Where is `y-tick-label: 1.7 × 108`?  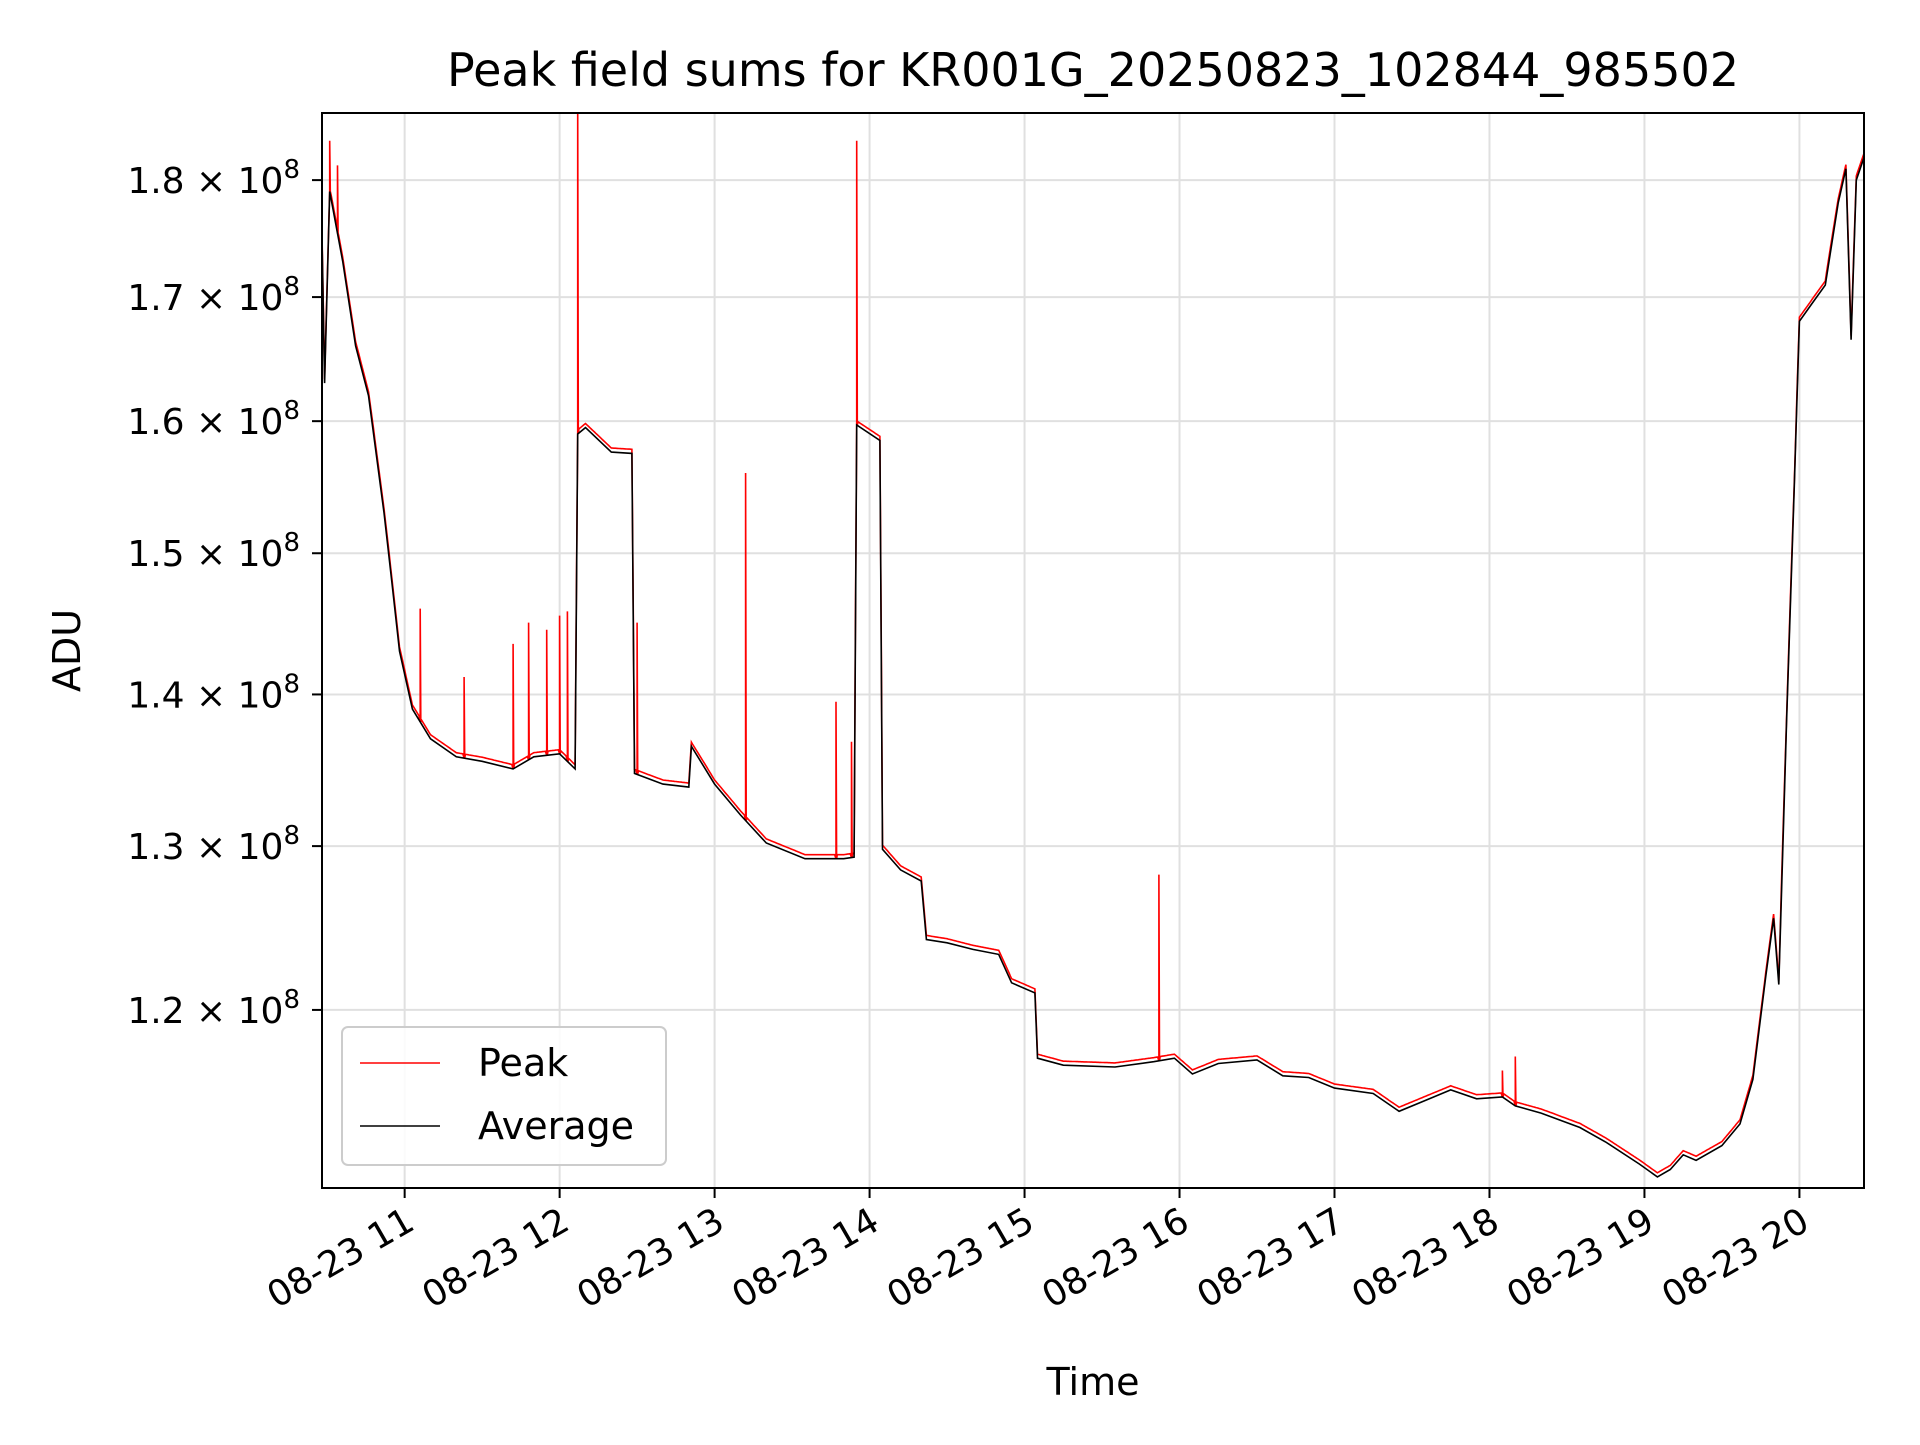
y-tick-label: 1.7 × 108 is located at coordinates (213, 295).